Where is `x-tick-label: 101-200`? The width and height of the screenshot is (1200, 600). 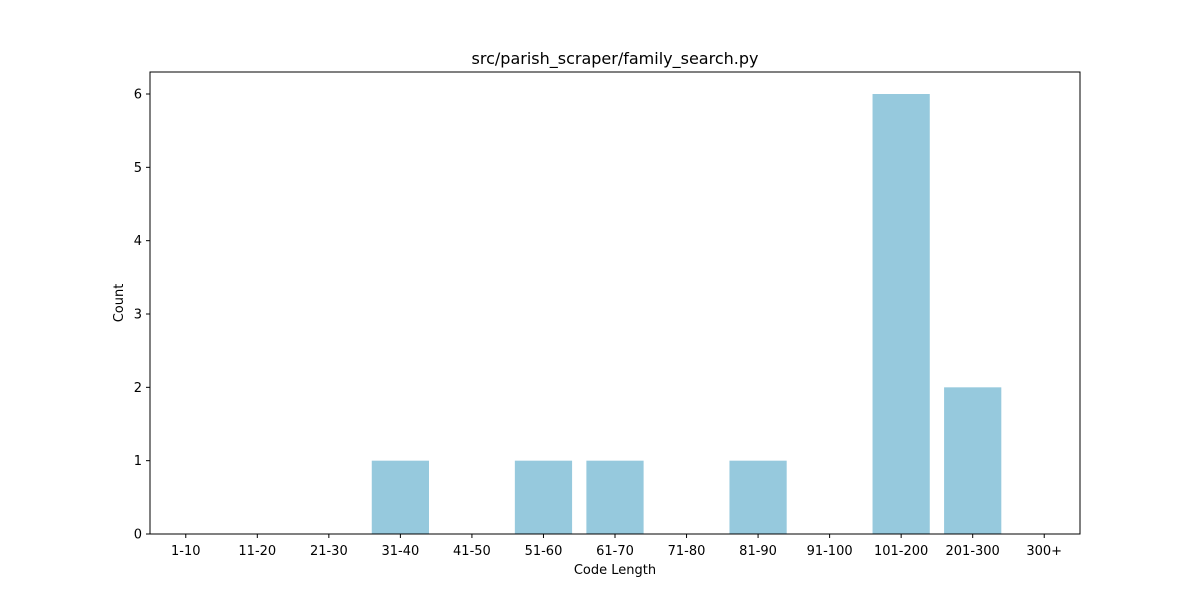
x-tick-label: 101-200 is located at coordinates (901, 551).